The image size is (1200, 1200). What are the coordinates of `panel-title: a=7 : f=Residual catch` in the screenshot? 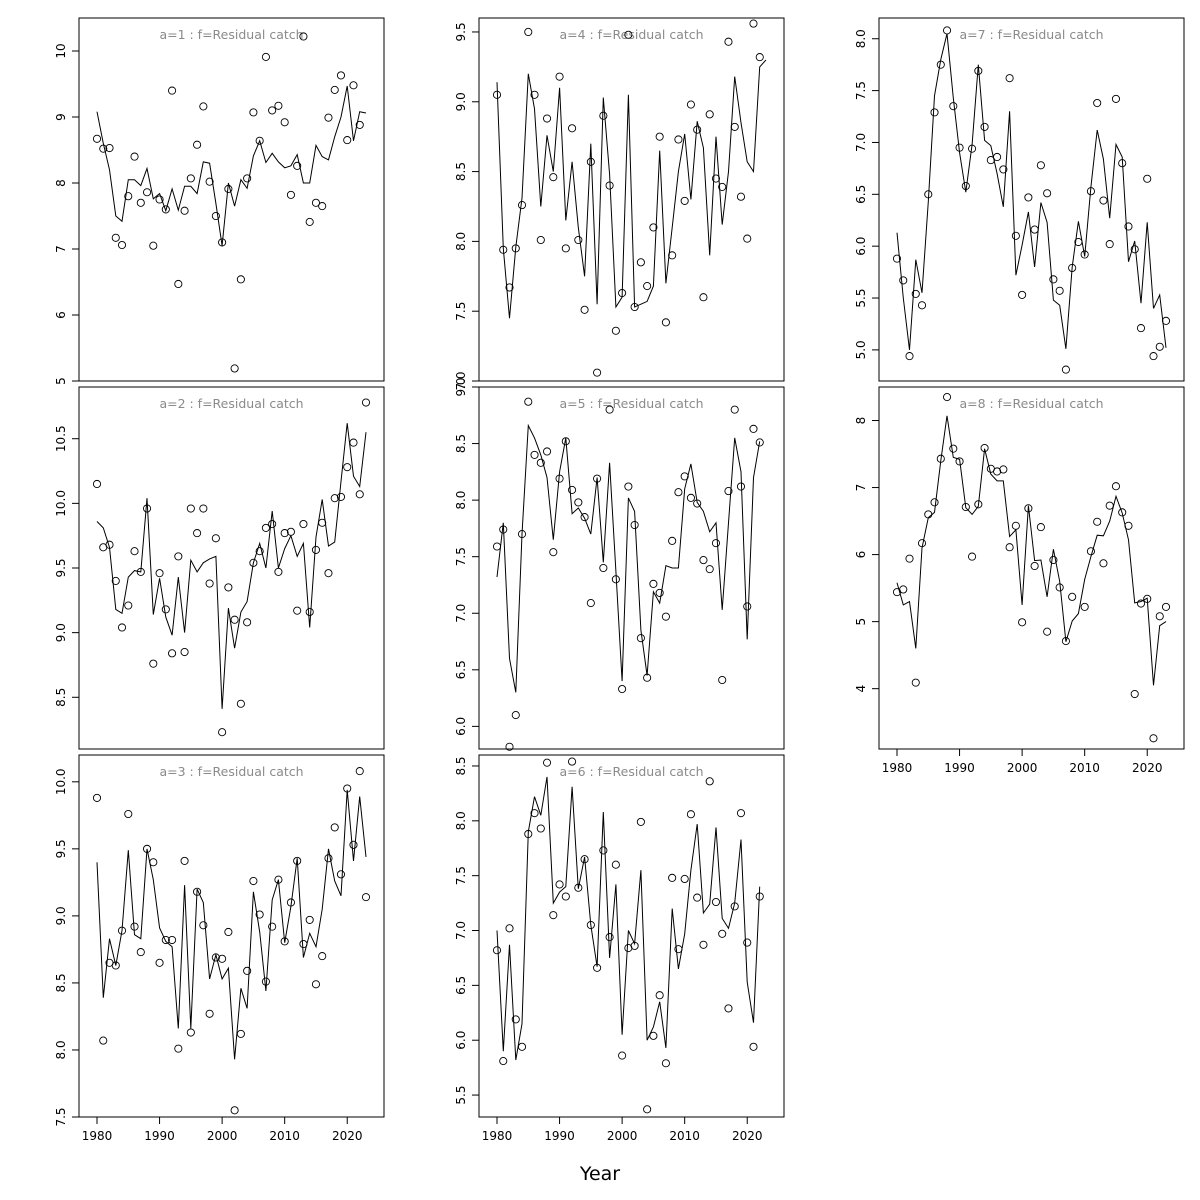 It's located at (1031, 34).